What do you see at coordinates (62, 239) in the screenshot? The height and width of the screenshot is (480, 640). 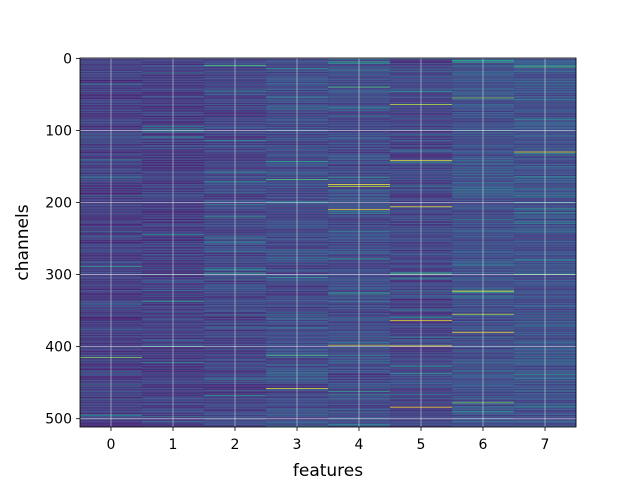 I see `y-axis: 0 100 200 300 400 500` at bounding box center [62, 239].